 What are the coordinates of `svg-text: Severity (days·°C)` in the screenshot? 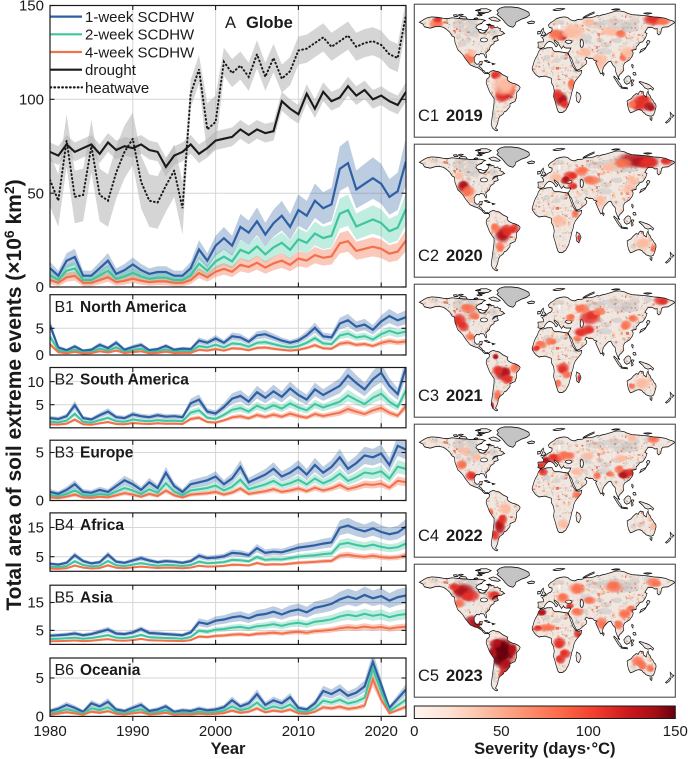 It's located at (544, 749).